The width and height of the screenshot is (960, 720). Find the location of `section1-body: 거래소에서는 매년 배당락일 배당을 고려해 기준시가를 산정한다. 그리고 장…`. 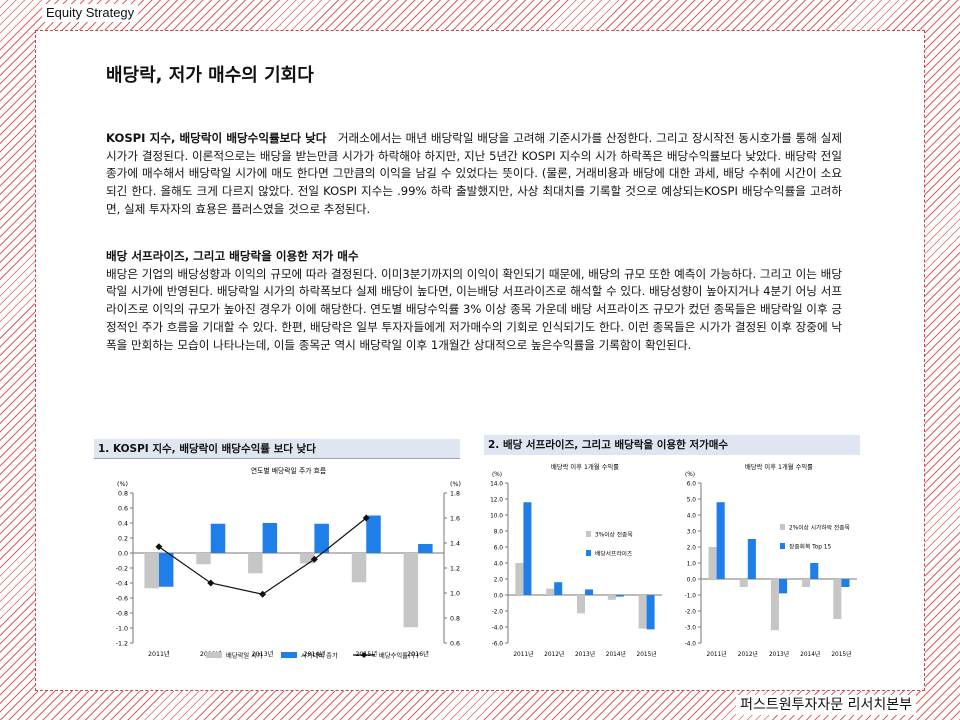

section1-body: 거래소에서는 매년 배당락일 배당을 고려해 기준시가를 산정한다. 그리고 장… is located at coordinates (474, 173).